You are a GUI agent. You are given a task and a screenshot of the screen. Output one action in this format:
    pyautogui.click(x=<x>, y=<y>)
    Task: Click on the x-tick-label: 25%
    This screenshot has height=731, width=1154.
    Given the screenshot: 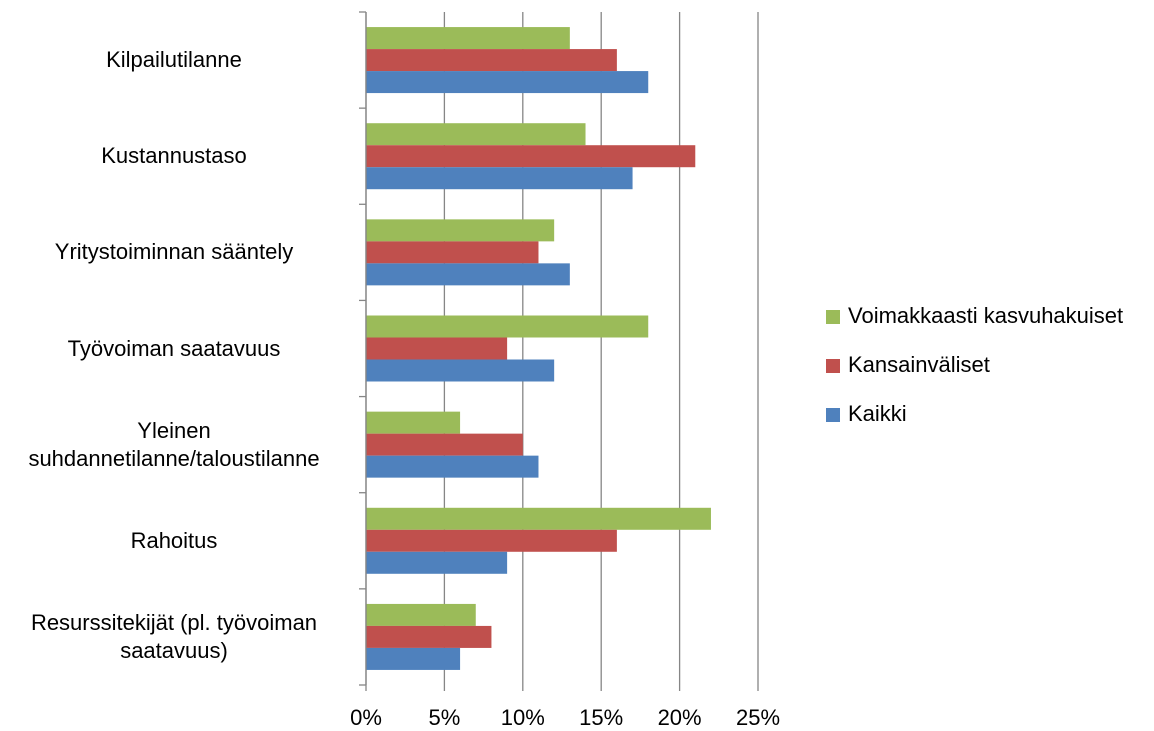 What is the action you would take?
    pyautogui.click(x=758, y=717)
    